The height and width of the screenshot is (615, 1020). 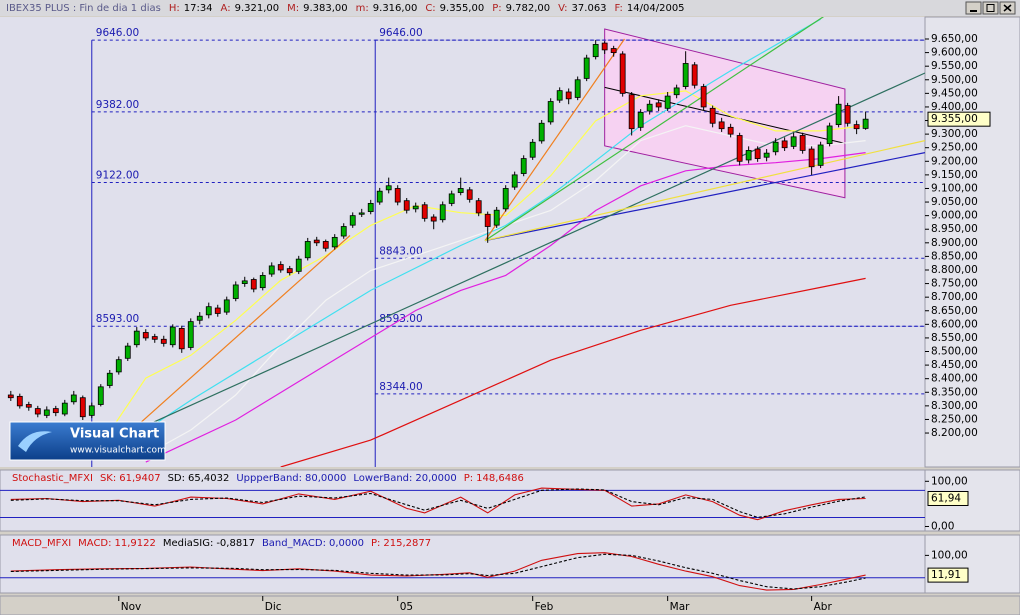 I want to click on fibonacci-label: 8593.00, so click(x=117, y=319).